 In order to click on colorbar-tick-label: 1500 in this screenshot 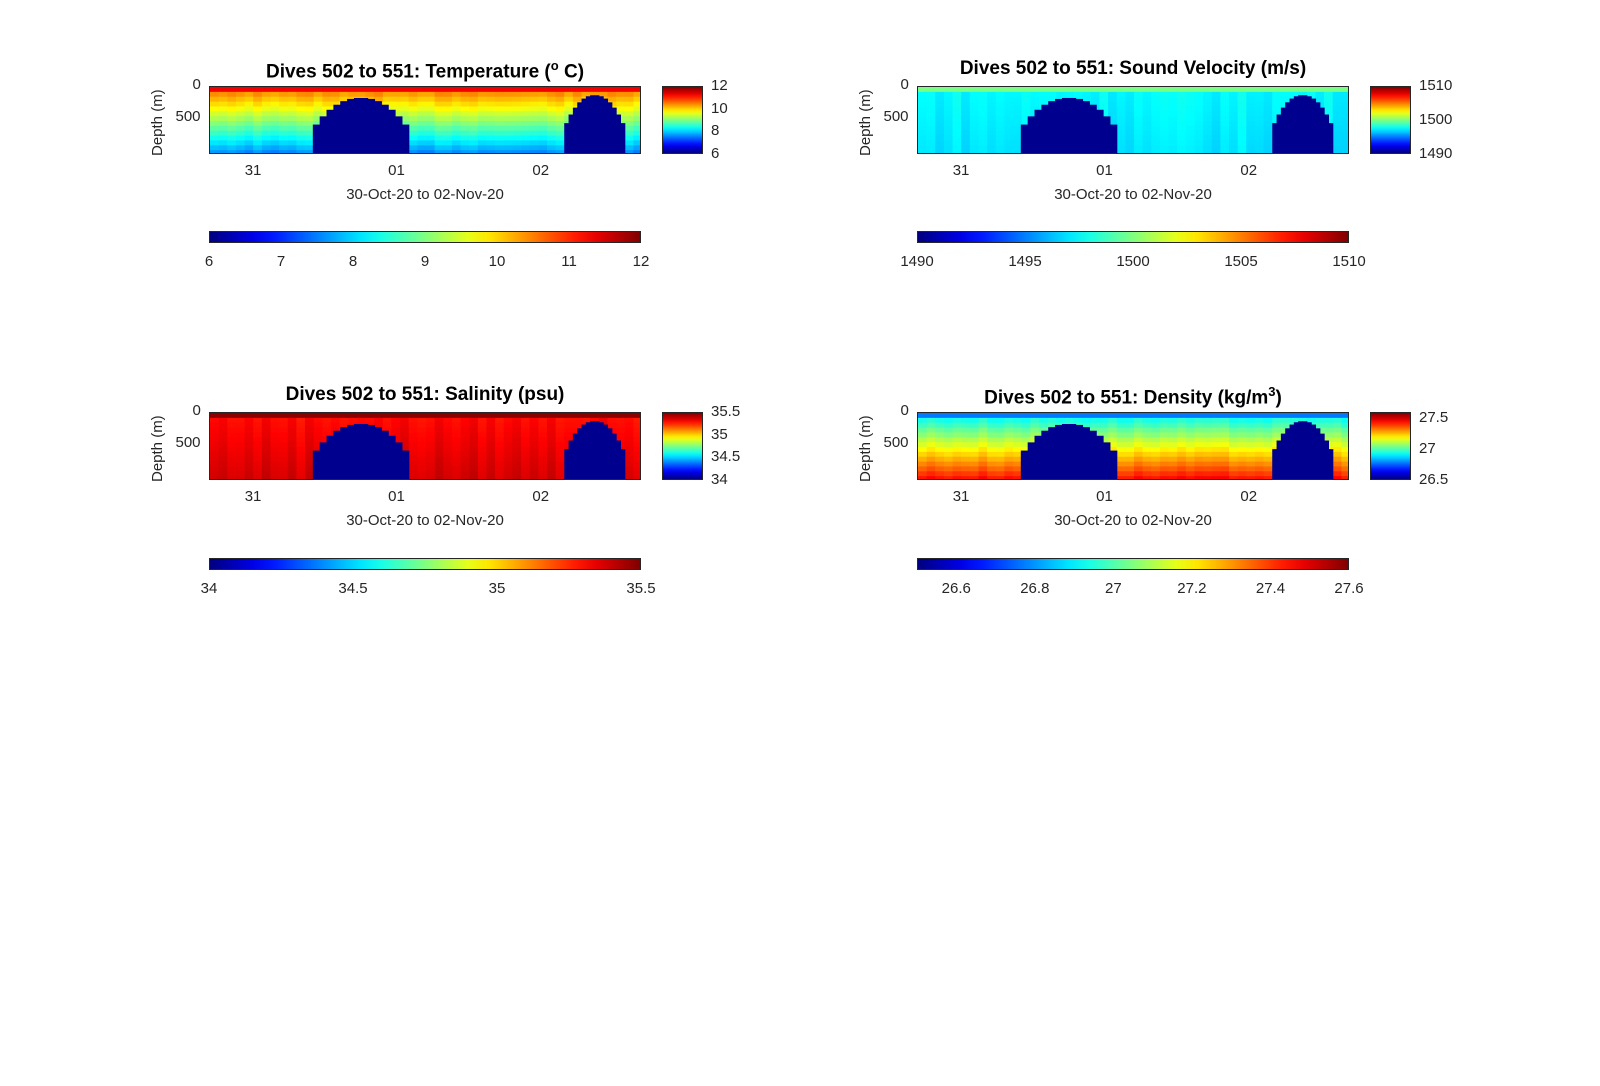, I will do `click(1436, 119)`.